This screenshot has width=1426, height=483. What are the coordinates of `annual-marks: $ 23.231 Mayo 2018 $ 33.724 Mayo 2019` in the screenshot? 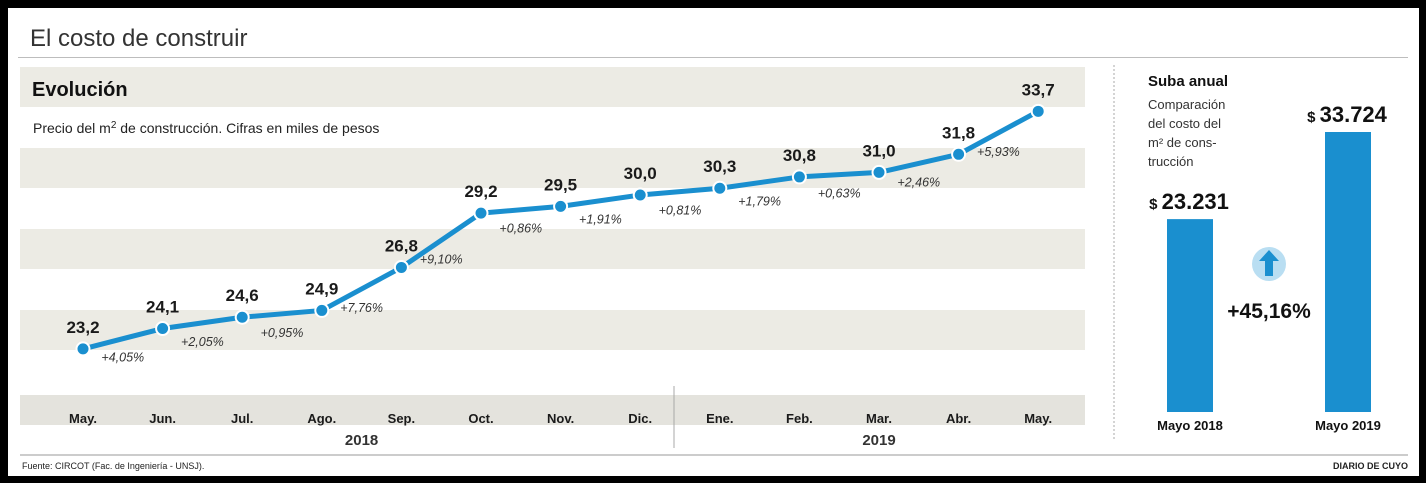 It's located at (1268, 267).